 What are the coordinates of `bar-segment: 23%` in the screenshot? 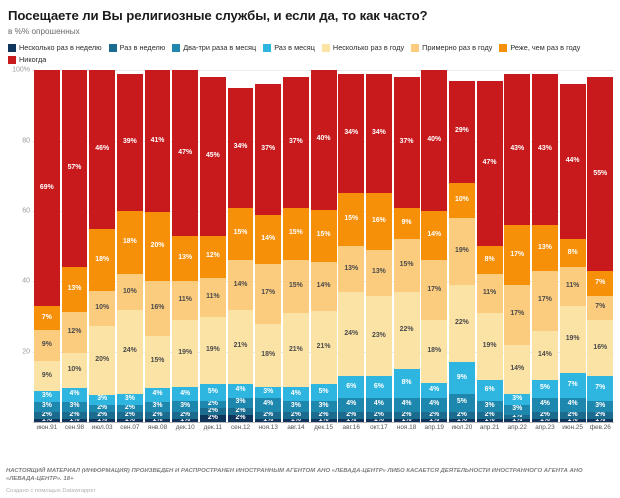 It's located at (378, 336).